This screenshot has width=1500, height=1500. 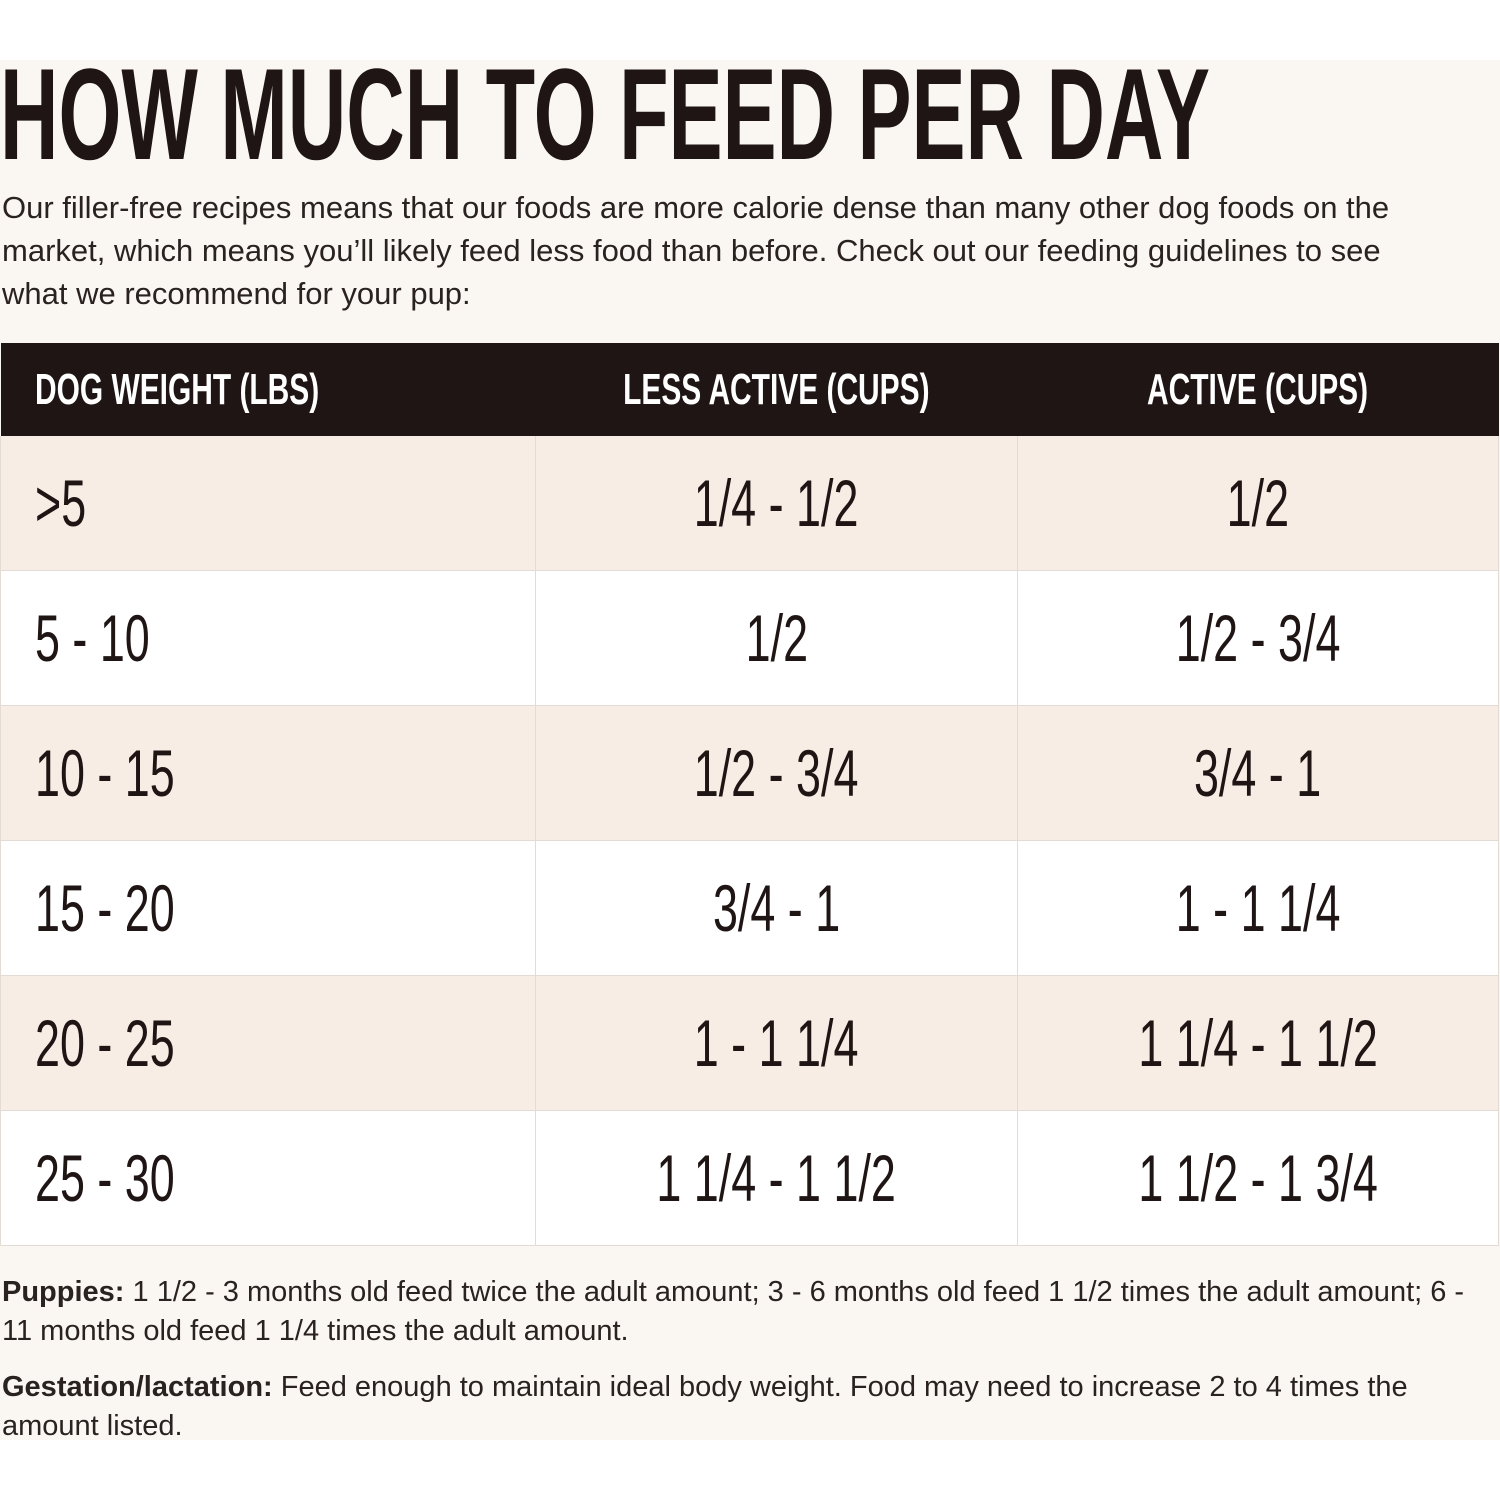 I want to click on table-cell: 1 1/2 - 1 3/4, so click(x=1258, y=1178).